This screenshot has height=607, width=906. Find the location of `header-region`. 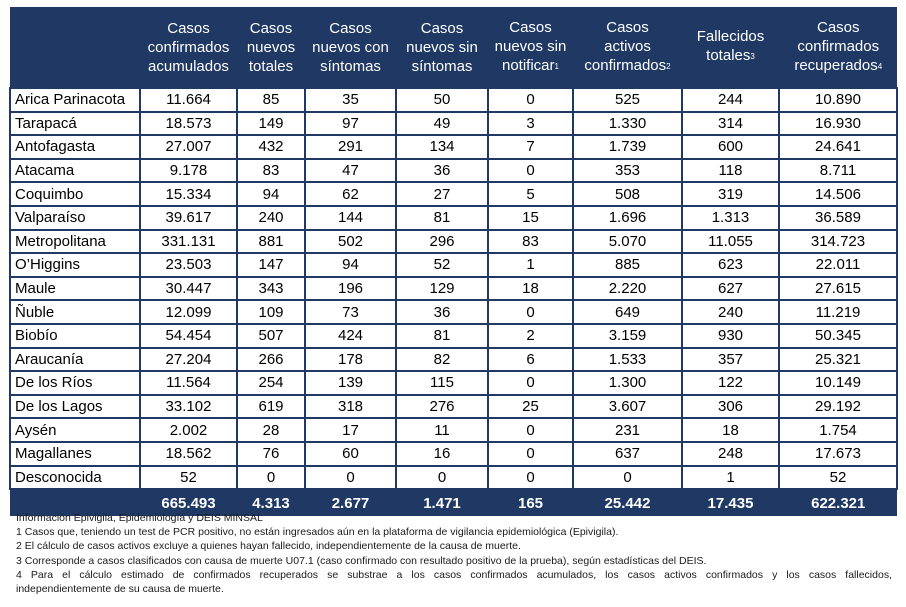

header-region is located at coordinates (74, 47).